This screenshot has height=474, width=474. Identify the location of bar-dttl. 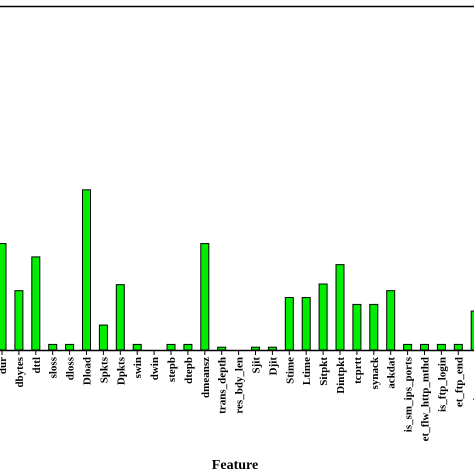
(36, 303).